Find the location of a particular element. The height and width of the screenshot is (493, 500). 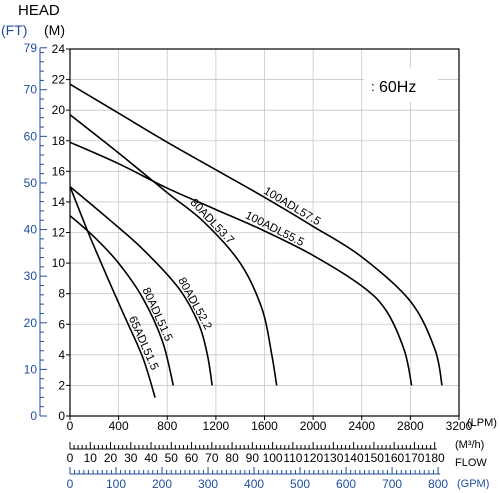

m3h-axis-tick-label: 110 is located at coordinates (292, 458).